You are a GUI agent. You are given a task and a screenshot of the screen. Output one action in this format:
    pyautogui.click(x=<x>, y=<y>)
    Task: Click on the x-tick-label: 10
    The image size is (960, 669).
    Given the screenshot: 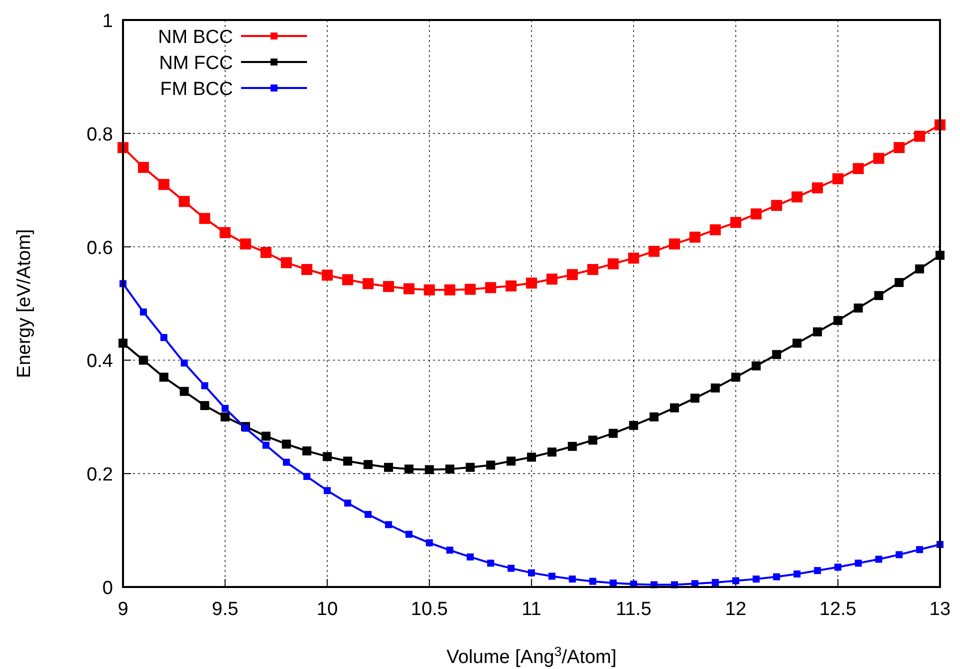 What is the action you would take?
    pyautogui.click(x=327, y=609)
    